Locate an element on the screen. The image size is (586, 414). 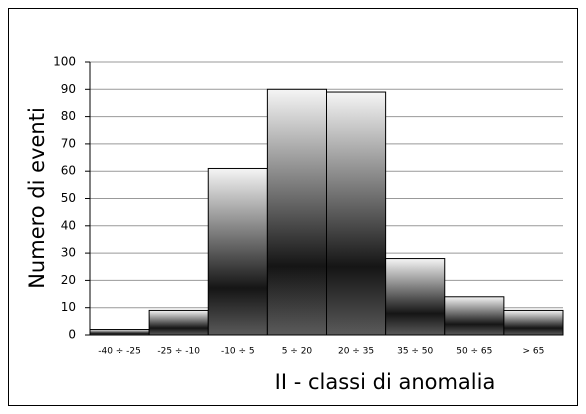
y-tick-label: 10 is located at coordinates (68, 307).